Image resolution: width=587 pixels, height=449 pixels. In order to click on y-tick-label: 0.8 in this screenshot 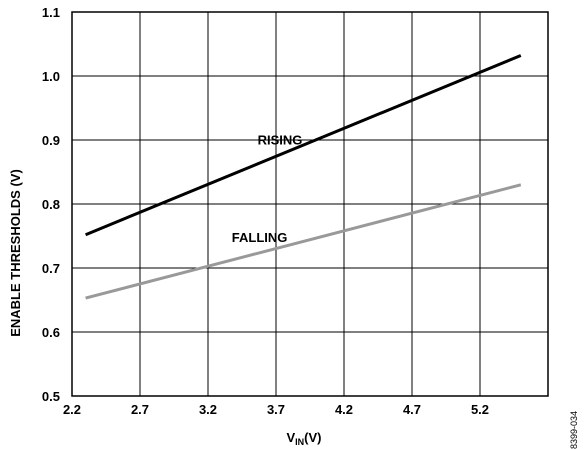, I will do `click(51, 204)`.